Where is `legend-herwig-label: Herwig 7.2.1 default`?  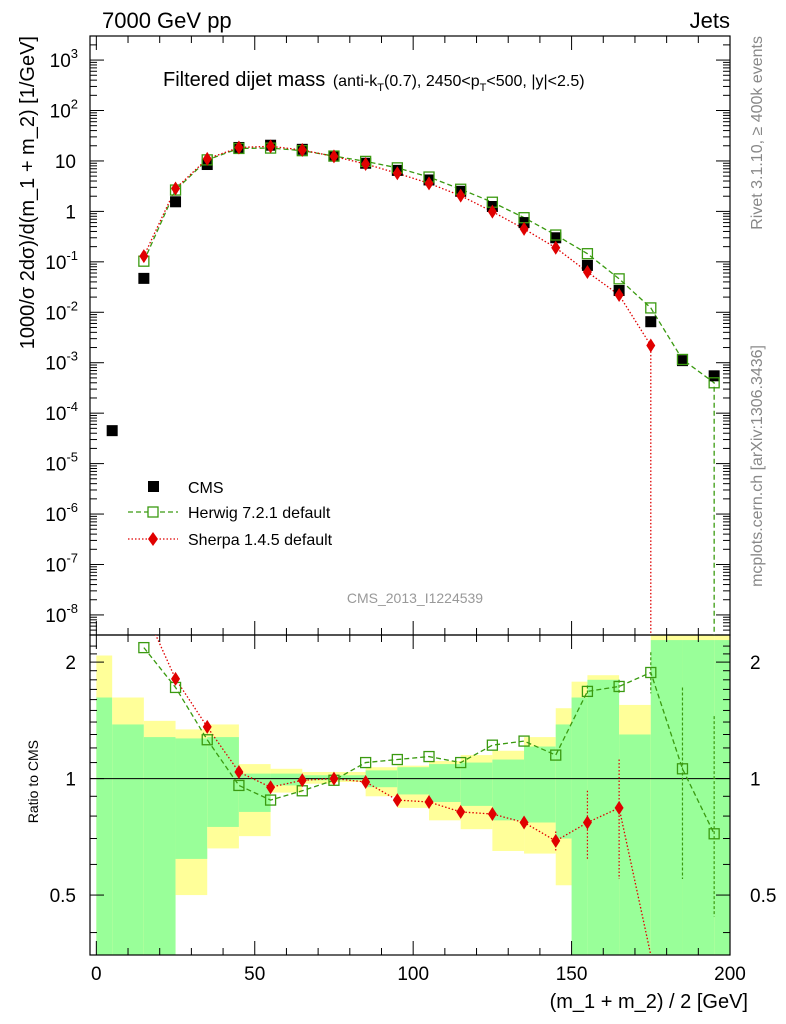 legend-herwig-label: Herwig 7.2.1 default is located at coordinates (259, 513).